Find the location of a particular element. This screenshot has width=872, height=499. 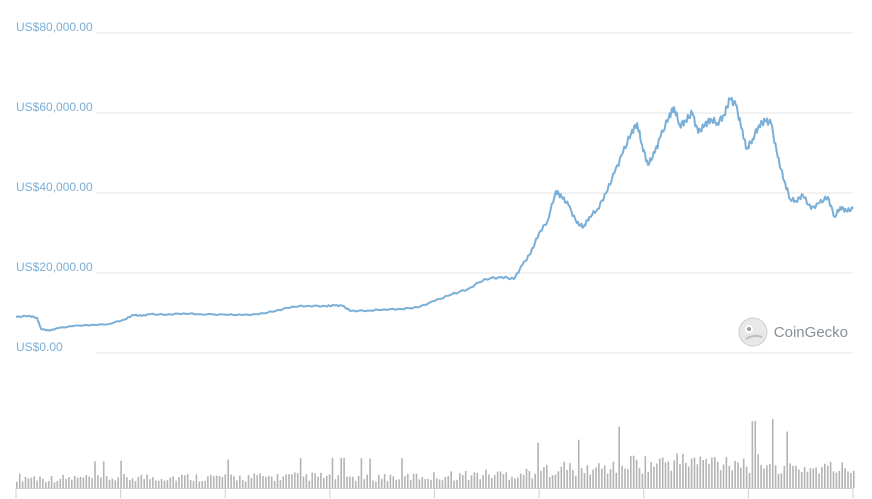

y-tick-label: US$40,000.00 is located at coordinates (54, 187).